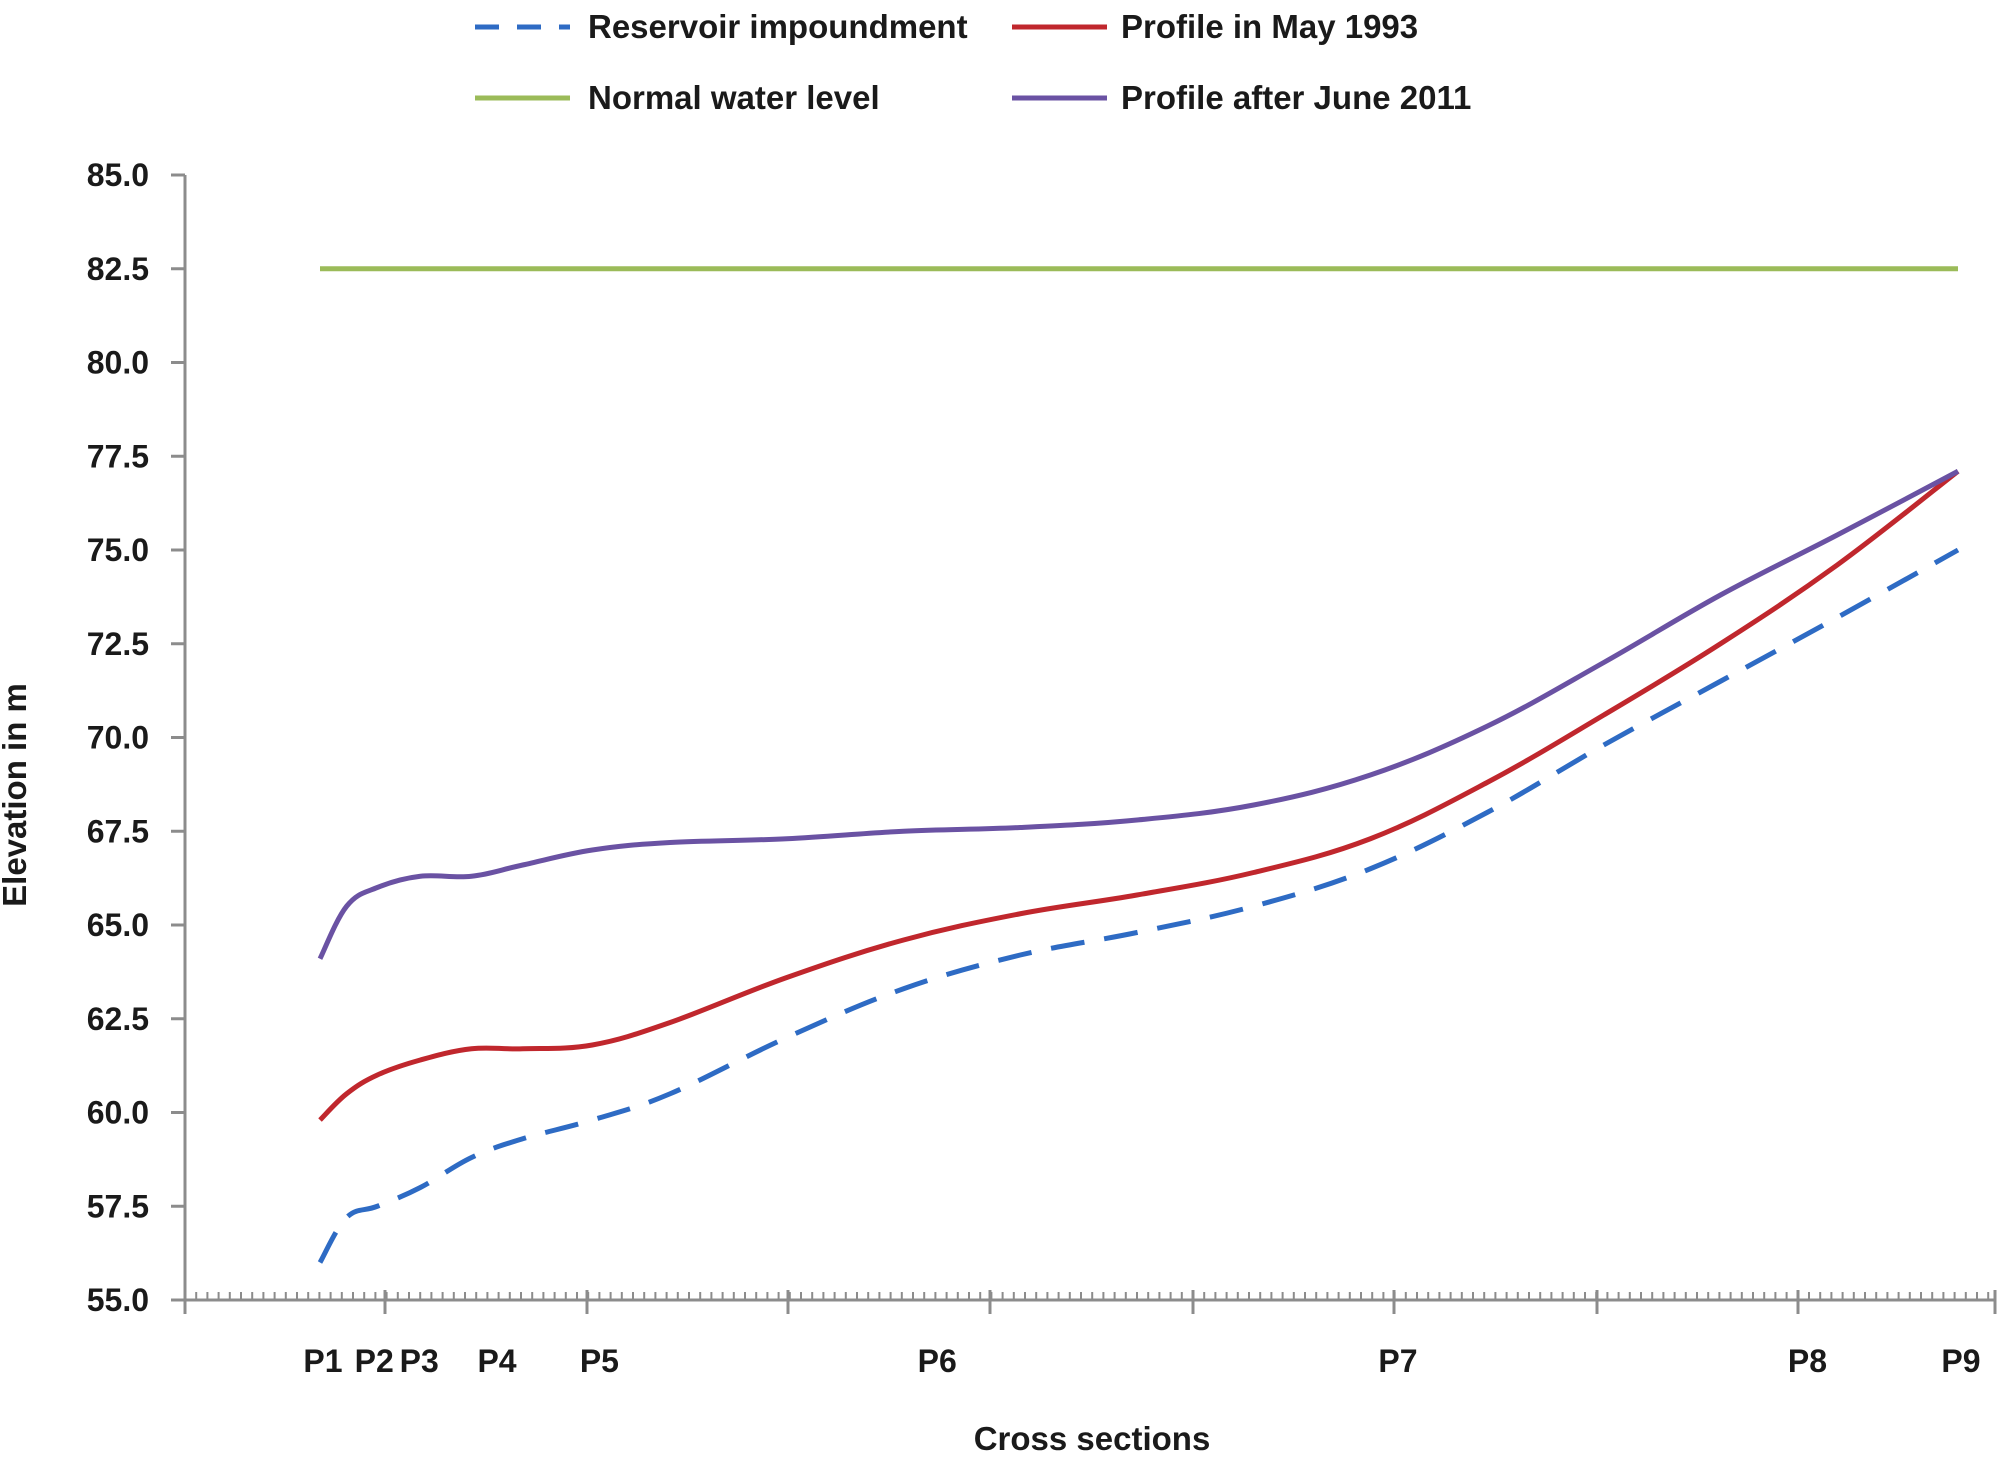 This screenshot has height=1465, width=2009. I want to click on y-tick-label: 57.5, so click(118, 1206).